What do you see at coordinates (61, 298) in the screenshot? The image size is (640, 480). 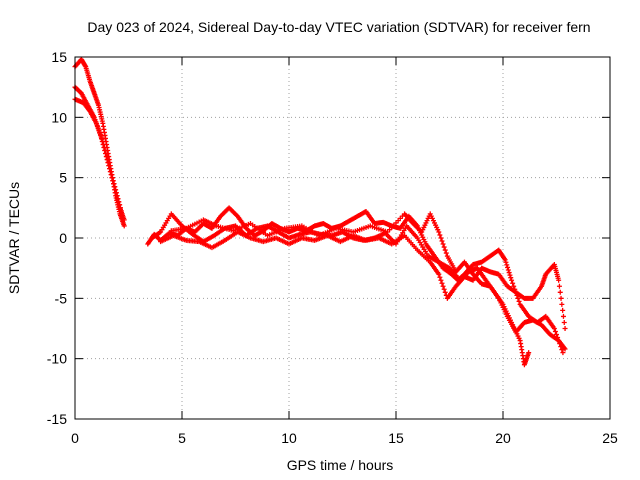 I see `y-tick-label: -5` at bounding box center [61, 298].